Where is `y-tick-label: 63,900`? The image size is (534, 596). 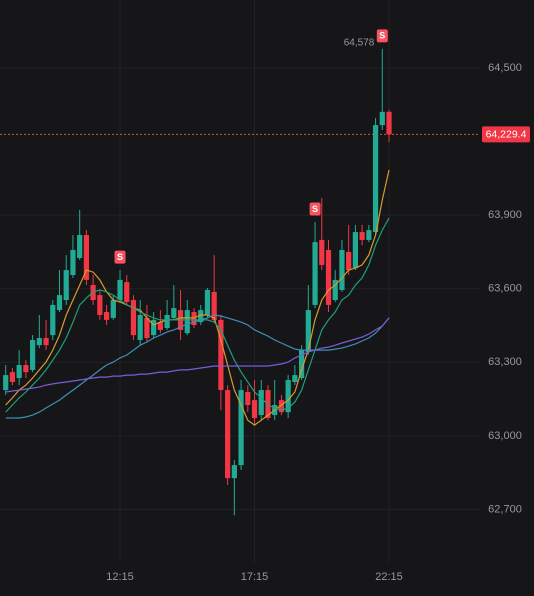 y-tick-label: 63,900 is located at coordinates (505, 215).